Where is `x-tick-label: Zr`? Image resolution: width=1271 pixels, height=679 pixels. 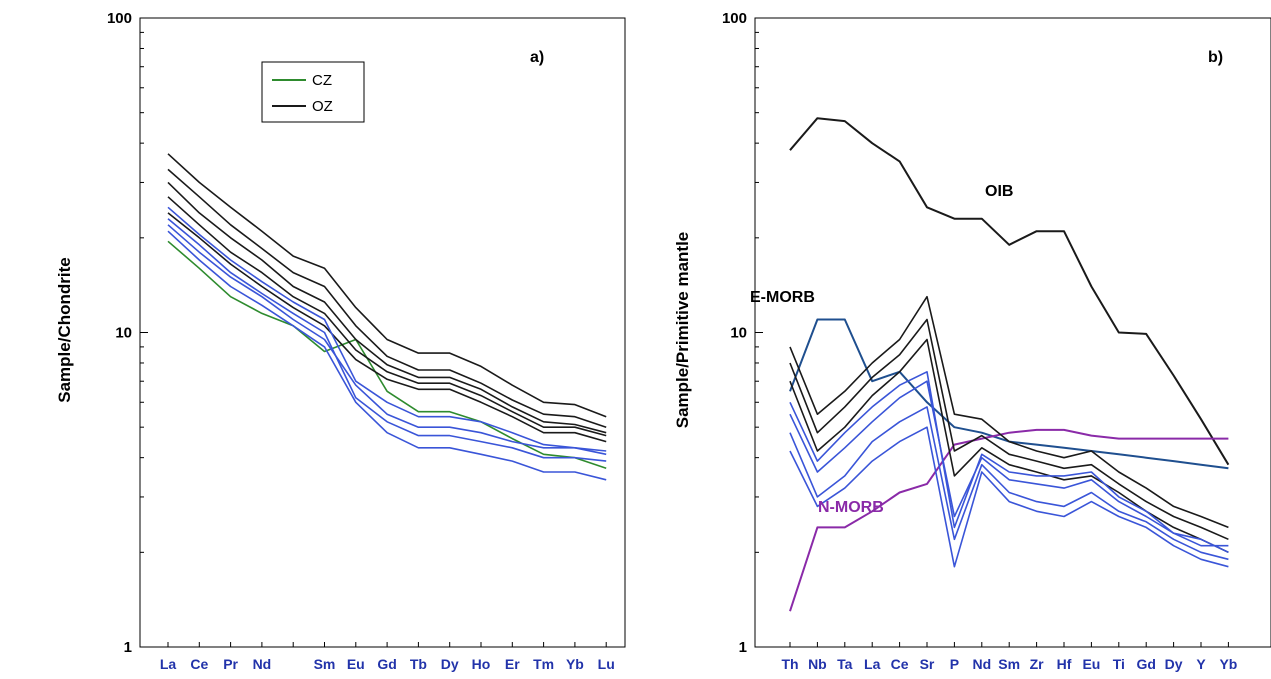 x-tick-label: Zr is located at coordinates (1037, 664).